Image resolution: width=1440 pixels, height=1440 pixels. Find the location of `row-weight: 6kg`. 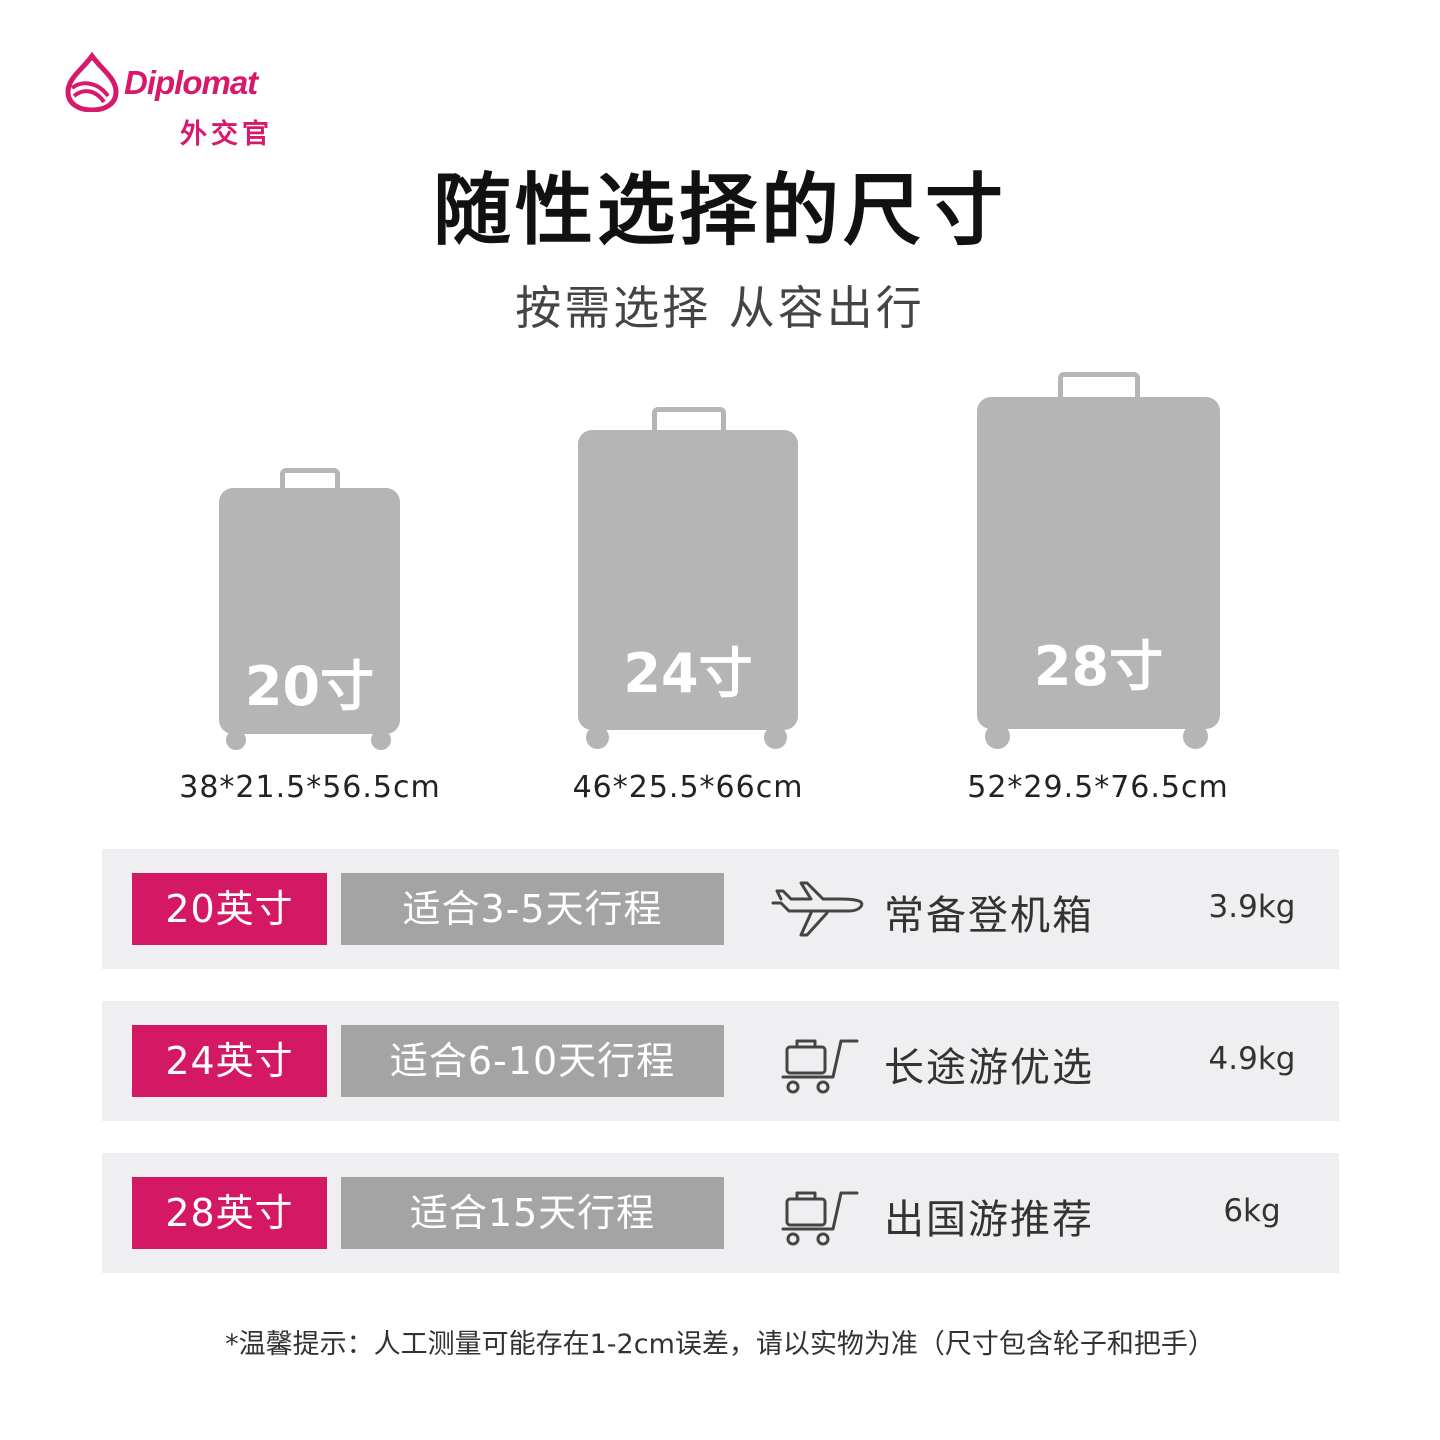

row-weight: 6kg is located at coordinates (1252, 1211).